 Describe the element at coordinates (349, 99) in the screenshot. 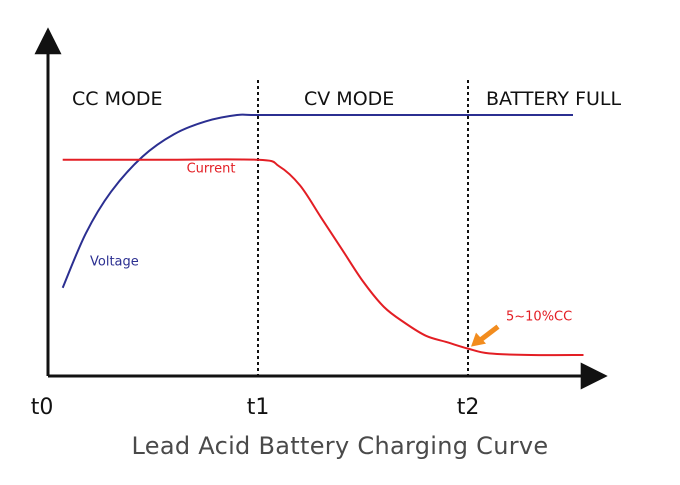

I see `region-label-cv-mode: CV MODE` at that location.